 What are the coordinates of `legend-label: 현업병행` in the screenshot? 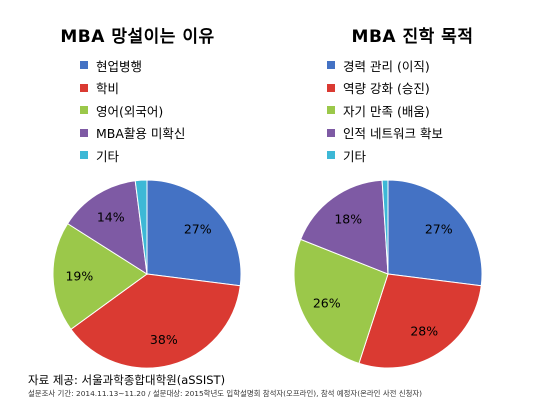 It's located at (119, 66).